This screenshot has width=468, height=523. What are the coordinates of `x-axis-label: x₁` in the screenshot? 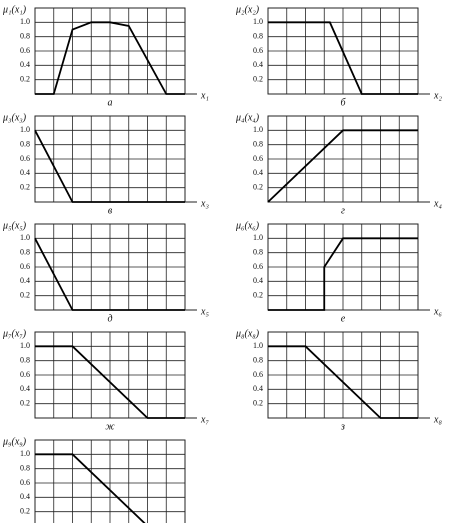 It's located at (204, 95).